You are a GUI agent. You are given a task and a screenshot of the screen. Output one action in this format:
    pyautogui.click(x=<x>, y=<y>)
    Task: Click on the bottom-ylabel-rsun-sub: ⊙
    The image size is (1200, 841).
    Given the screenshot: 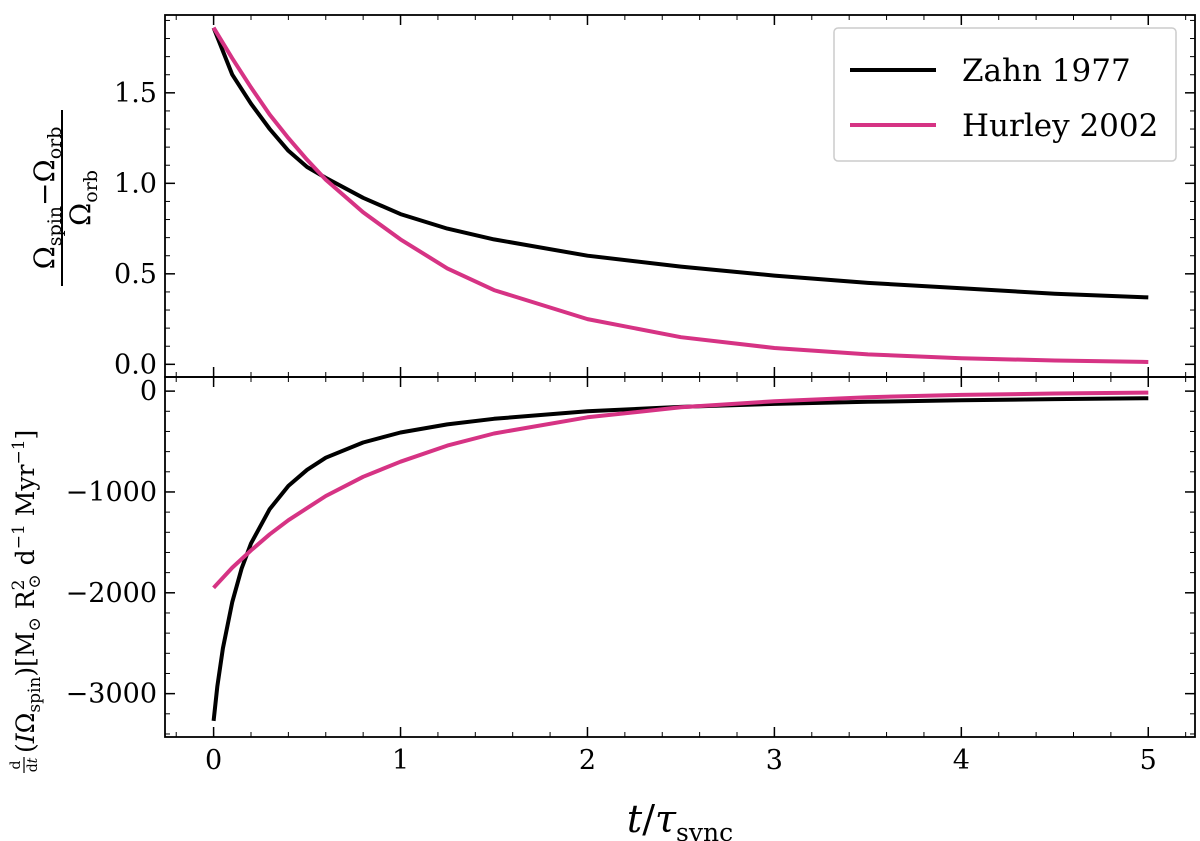 What is the action you would take?
    pyautogui.click(x=35, y=581)
    